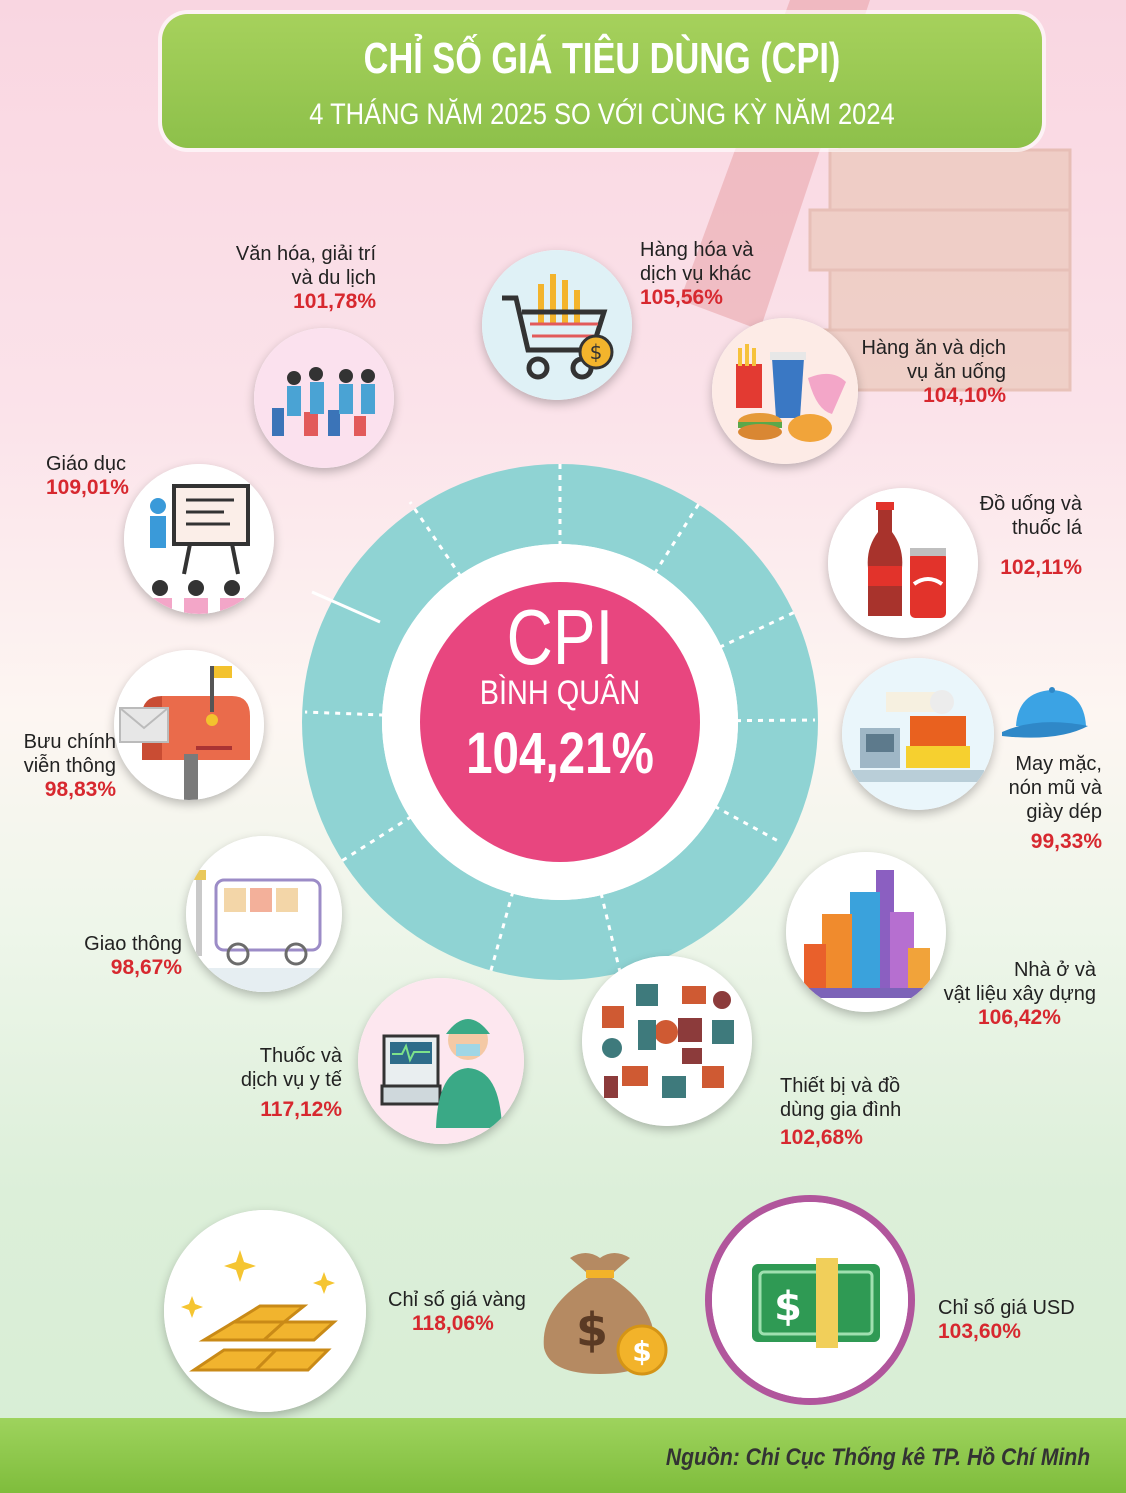 Image resolution: width=1126 pixels, height=1493 pixels. What do you see at coordinates (1015, 536) in the screenshot?
I see `label-drinks: Đồ uống và thuốc lá 102,11%` at bounding box center [1015, 536].